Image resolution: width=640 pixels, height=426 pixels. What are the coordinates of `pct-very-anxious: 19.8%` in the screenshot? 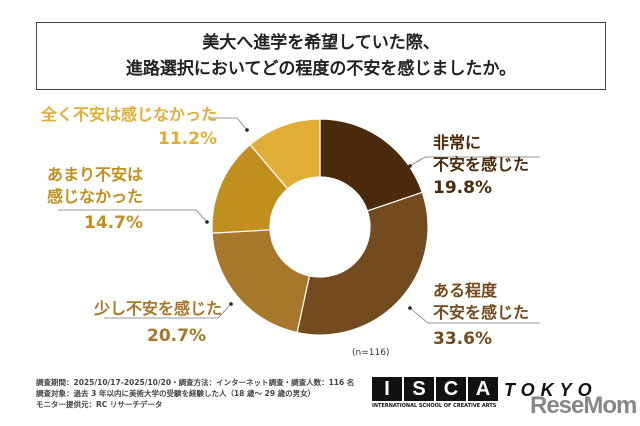 It's located at (462, 188).